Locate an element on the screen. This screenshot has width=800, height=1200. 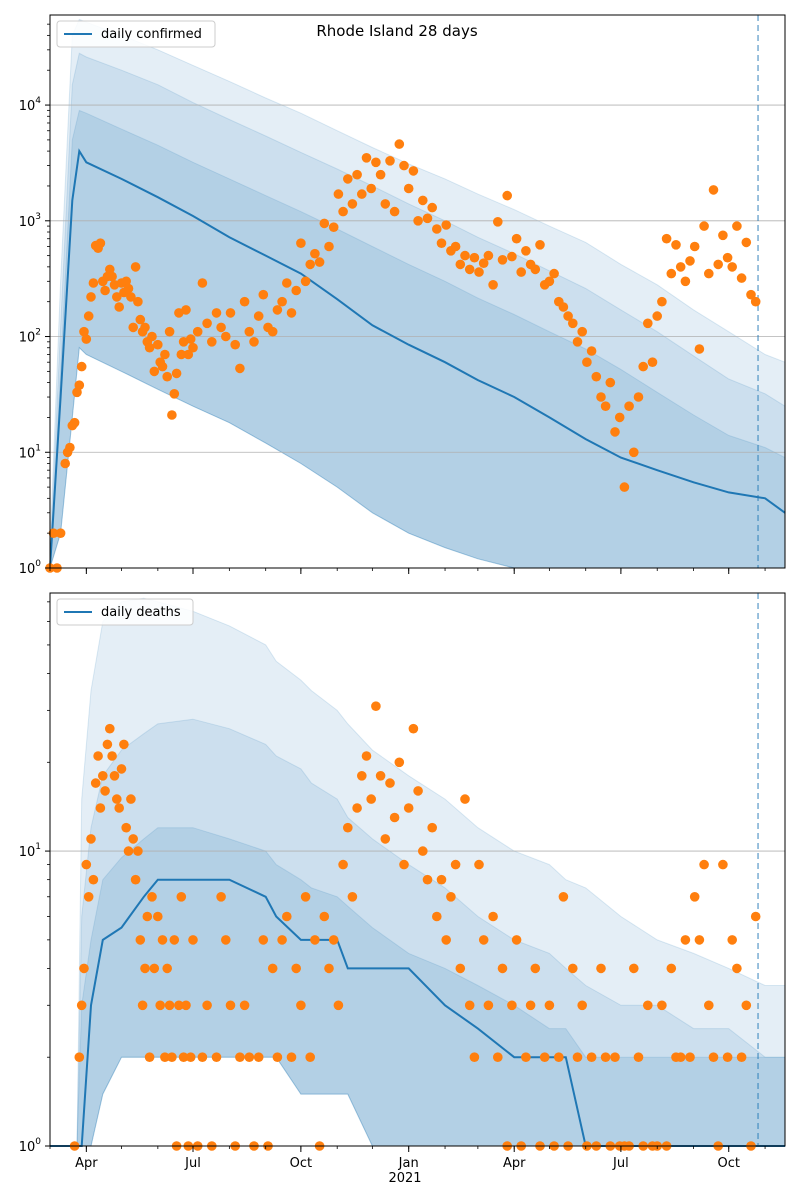
deaths-xtick-label: Oct is located at coordinates (301, 1163).